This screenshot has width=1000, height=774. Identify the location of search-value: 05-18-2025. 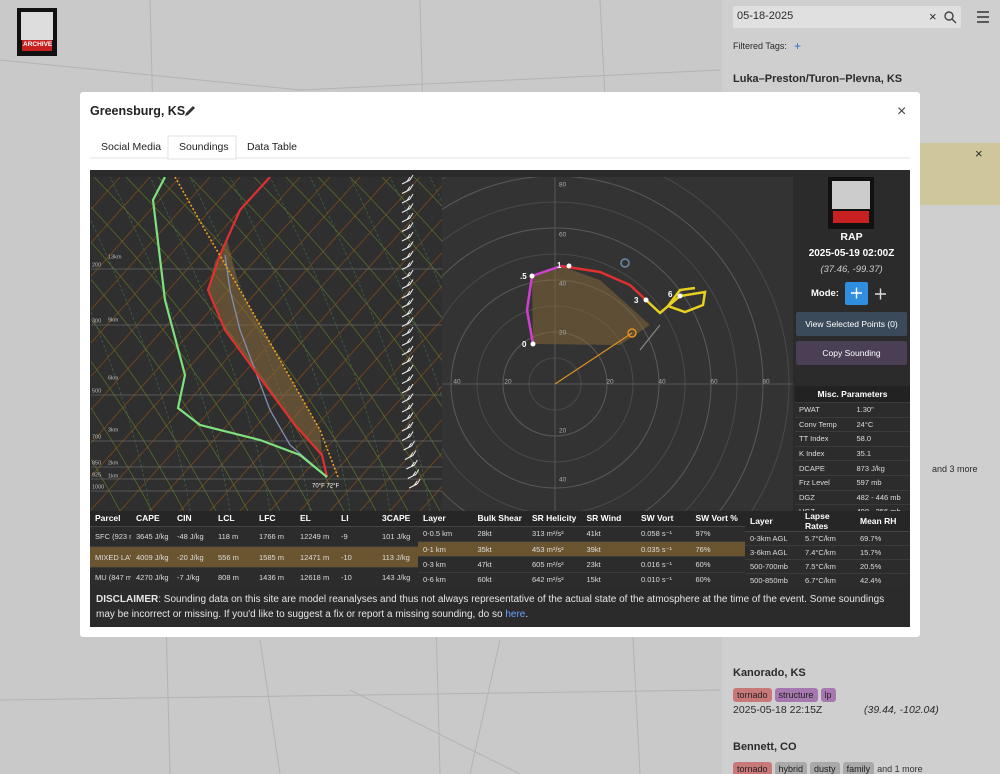
(765, 16).